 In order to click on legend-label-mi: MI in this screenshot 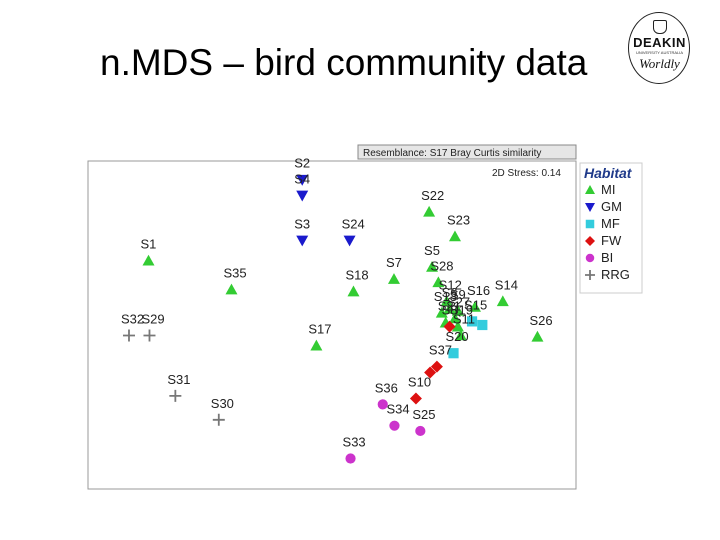, I will do `click(608, 189)`.